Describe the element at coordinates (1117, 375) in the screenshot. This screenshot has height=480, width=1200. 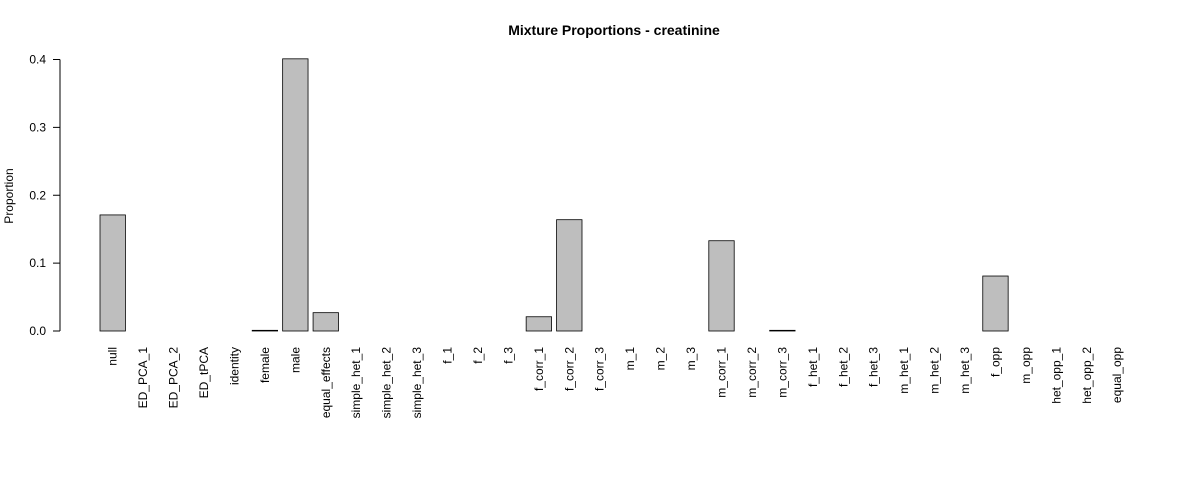
I see `x-tick-label: equal_opp` at that location.